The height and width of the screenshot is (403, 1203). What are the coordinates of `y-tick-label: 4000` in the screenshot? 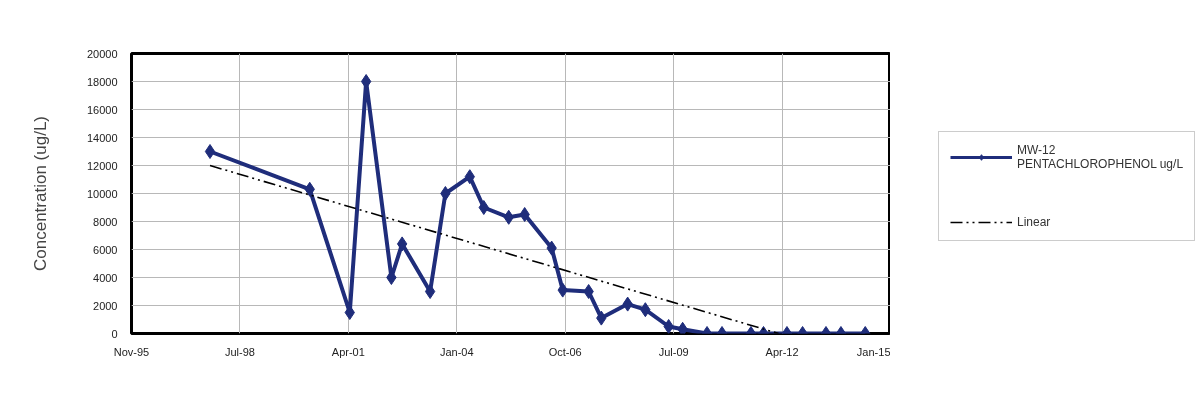 It's located at (105, 277).